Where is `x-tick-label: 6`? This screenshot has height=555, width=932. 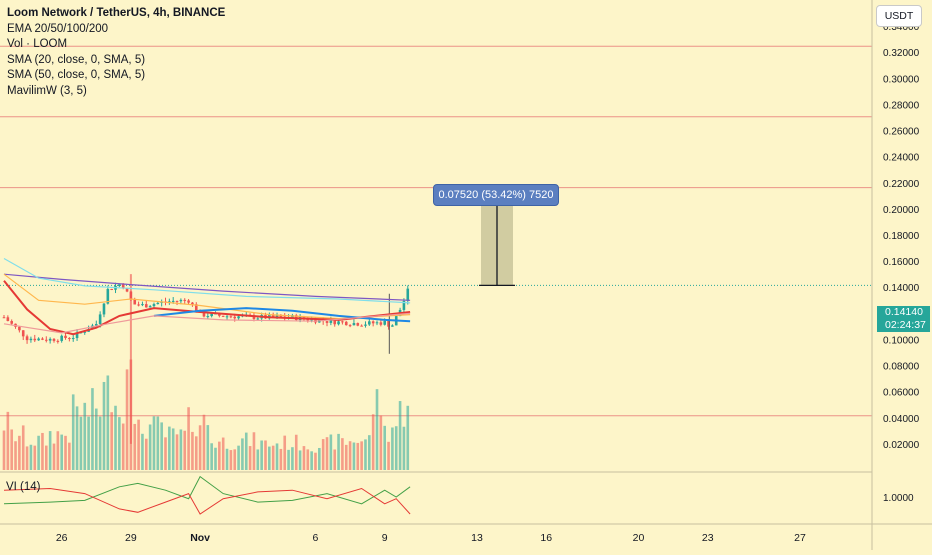
x-tick-label: 6 is located at coordinates (316, 538).